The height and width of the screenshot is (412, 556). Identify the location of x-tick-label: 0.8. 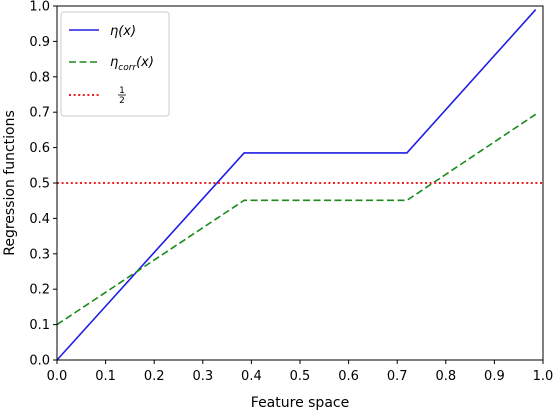
(445, 376).